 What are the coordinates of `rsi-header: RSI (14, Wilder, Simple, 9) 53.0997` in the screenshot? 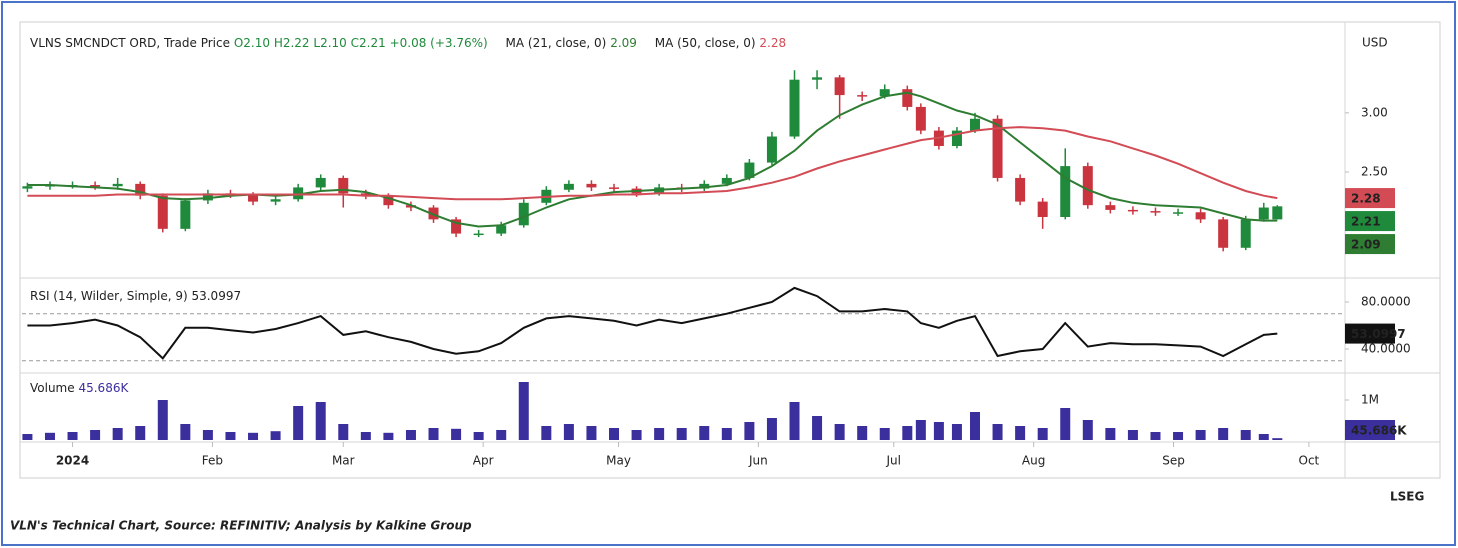 It's located at (135, 296).